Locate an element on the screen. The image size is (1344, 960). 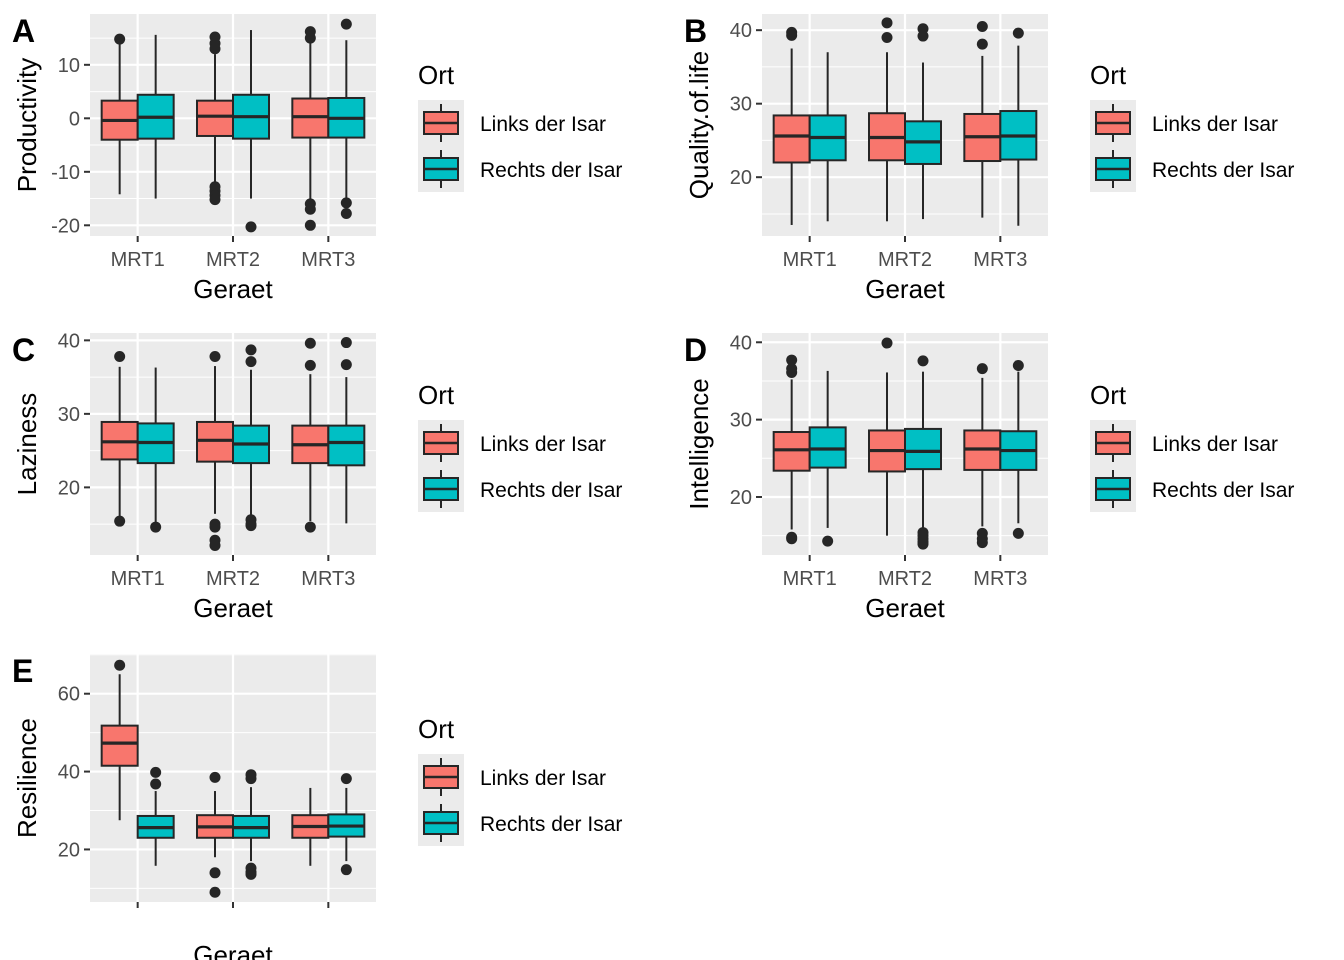
y-axis-title: Productivity is located at coordinates (27, 125).